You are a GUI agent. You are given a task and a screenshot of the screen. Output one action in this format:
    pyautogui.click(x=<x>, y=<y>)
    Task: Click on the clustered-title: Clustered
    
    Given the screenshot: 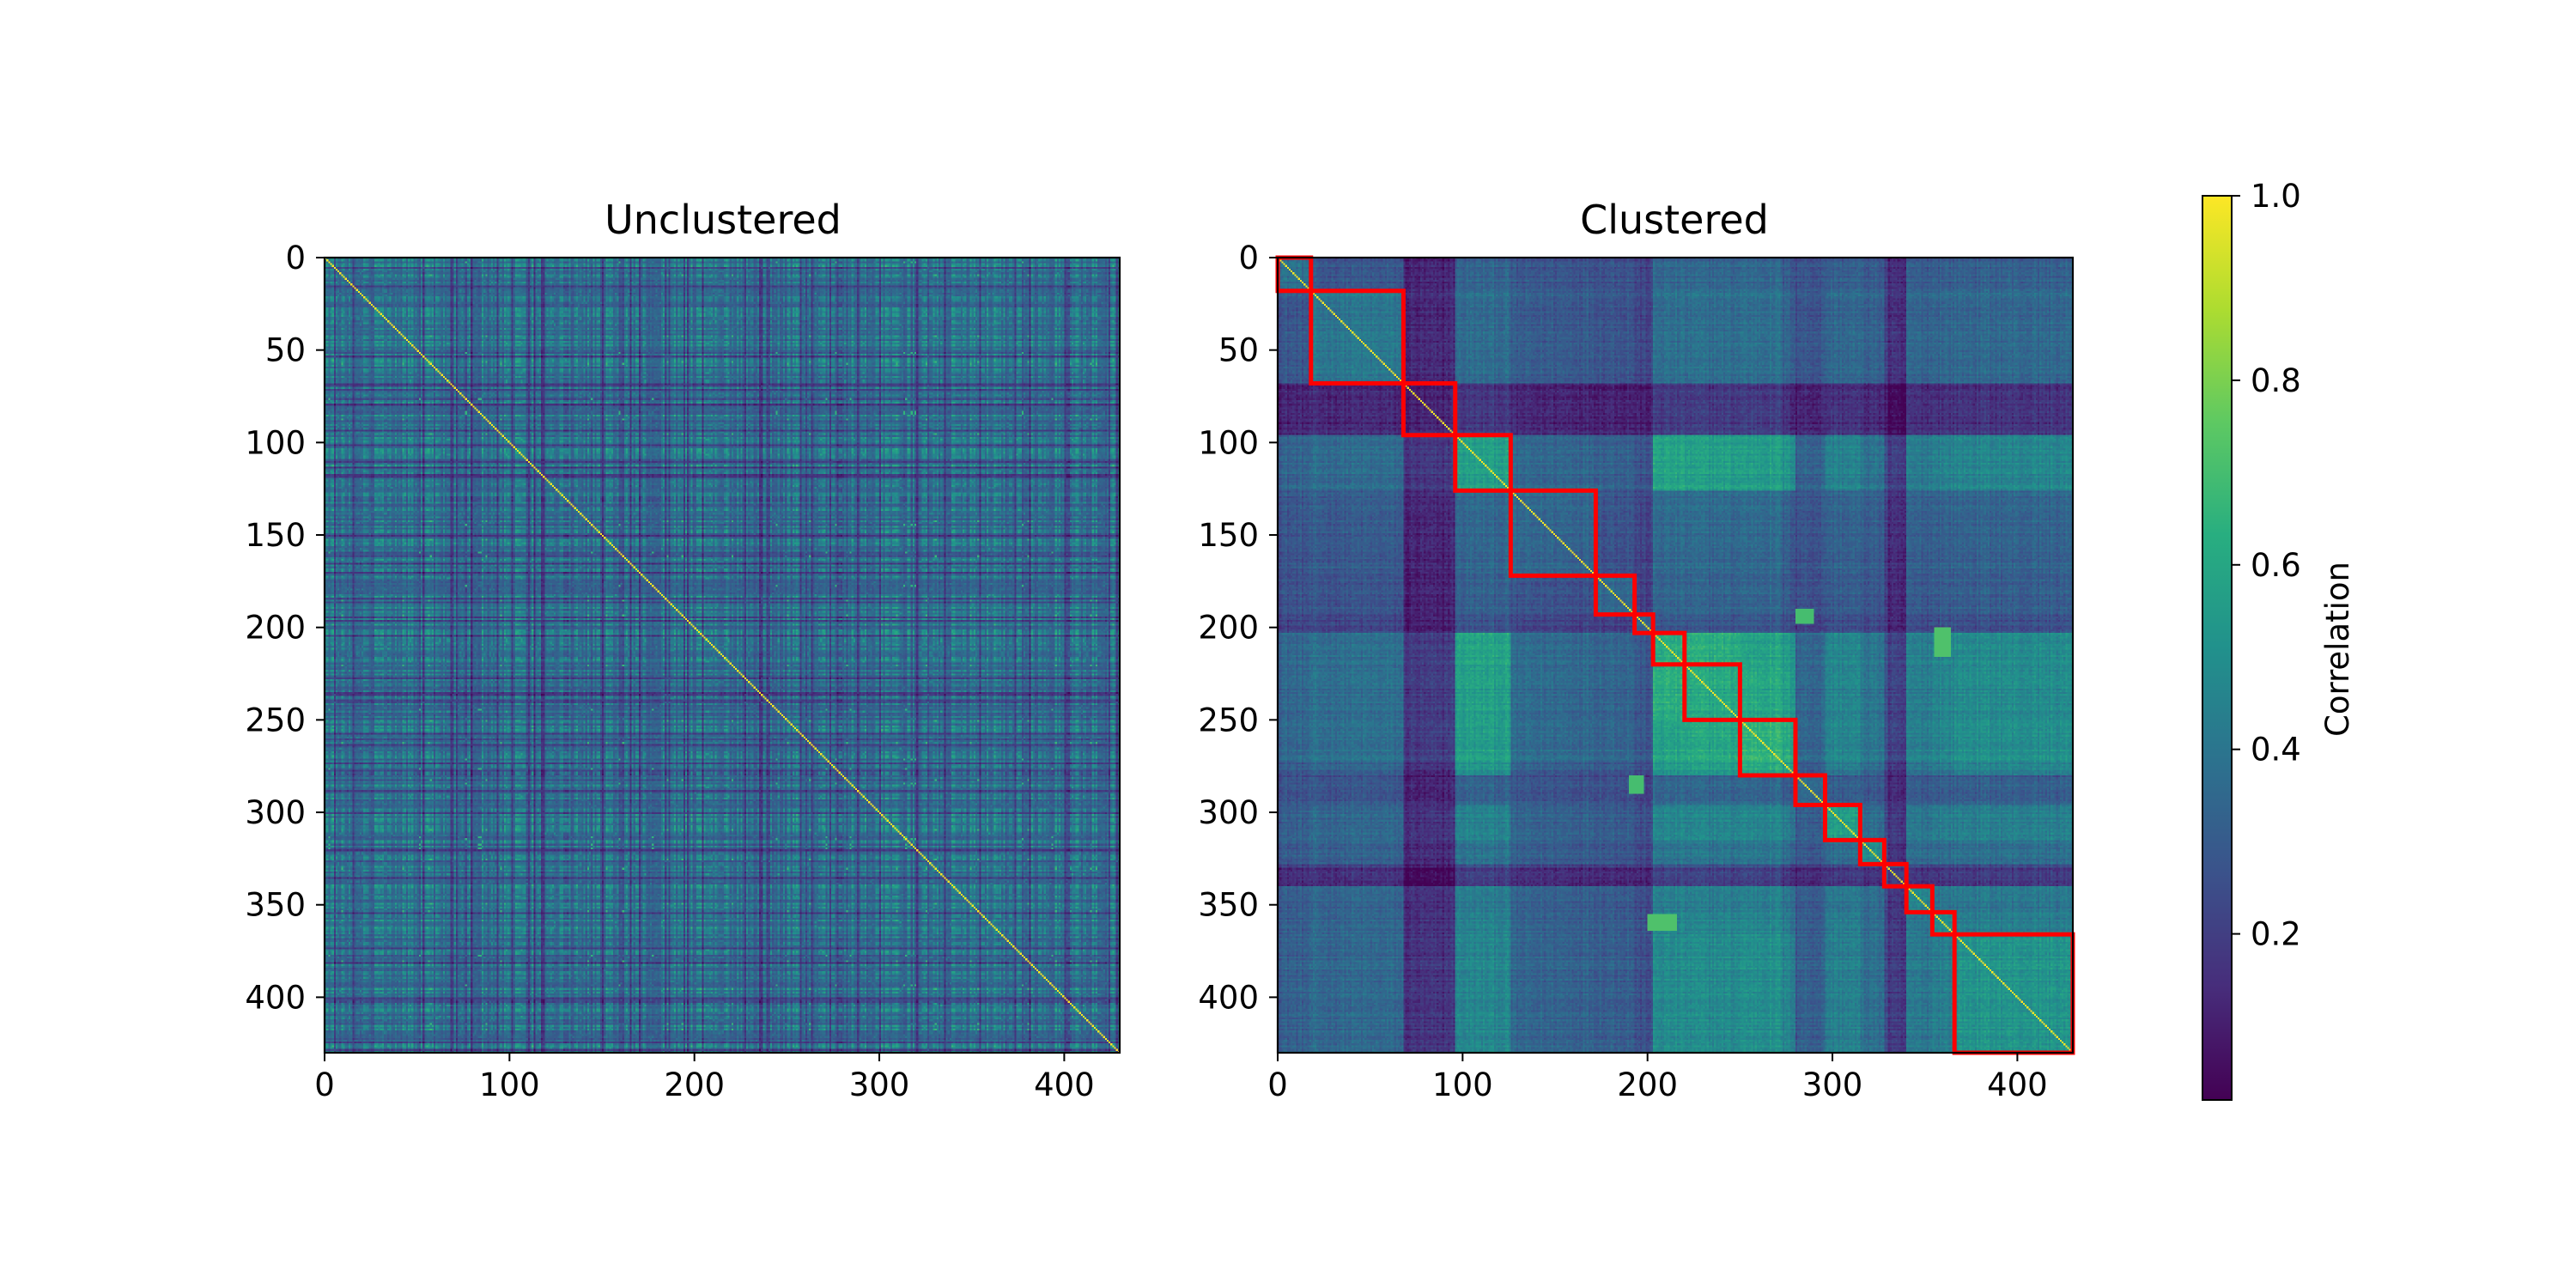 What is the action you would take?
    pyautogui.click(x=1675, y=220)
    